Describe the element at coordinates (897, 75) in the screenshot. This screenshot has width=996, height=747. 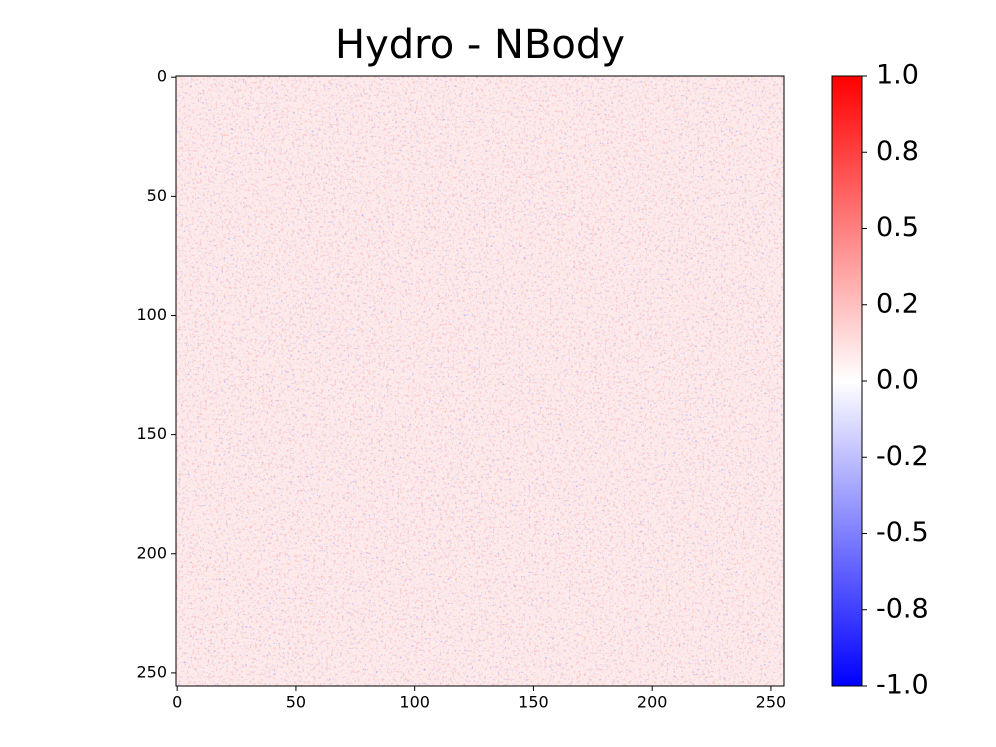
I see `colorbar-tick-label: 1.0` at that location.